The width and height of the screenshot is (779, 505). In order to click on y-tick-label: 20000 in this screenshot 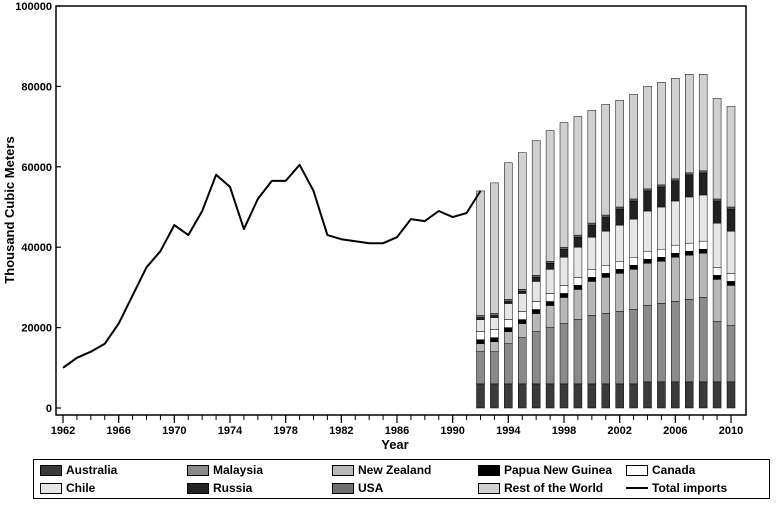, I will do `click(36, 329)`.